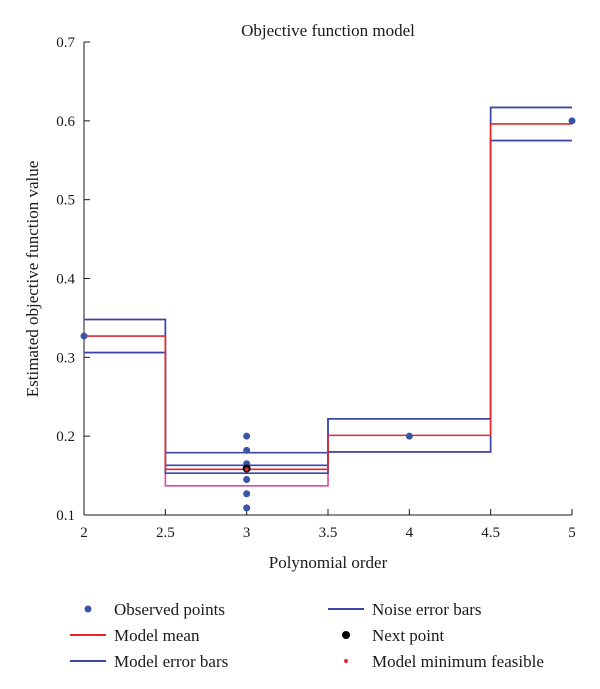 This screenshot has height=689, width=600. Describe the element at coordinates (157, 635) in the screenshot. I see `legend-label-model-mean: Model mean` at that location.